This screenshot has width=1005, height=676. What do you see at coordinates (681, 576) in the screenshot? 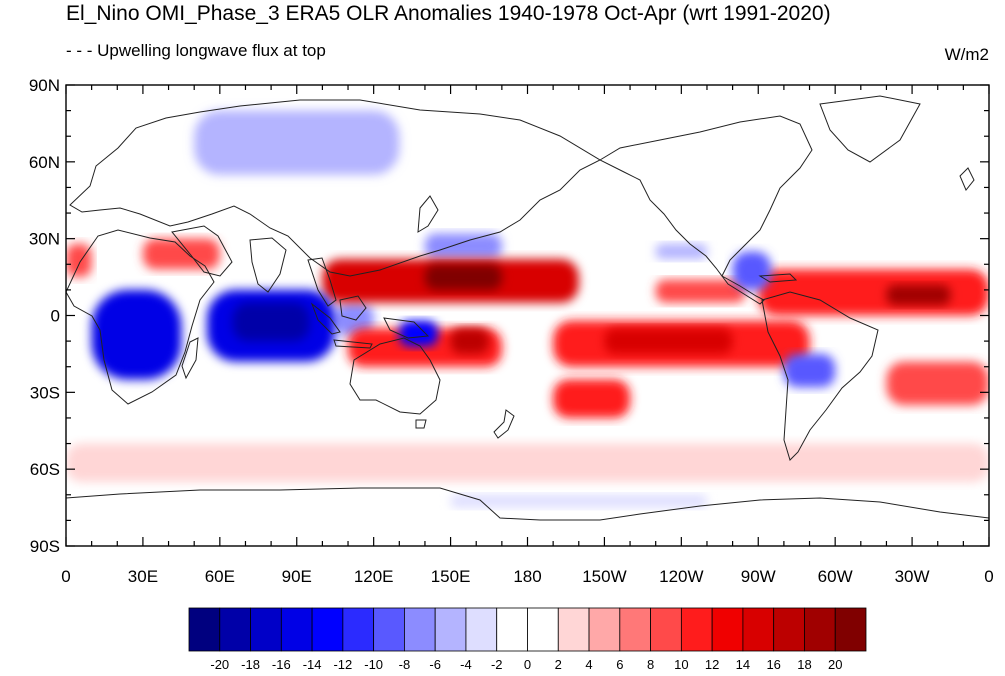
I see `lon-label: 120W` at bounding box center [681, 576].